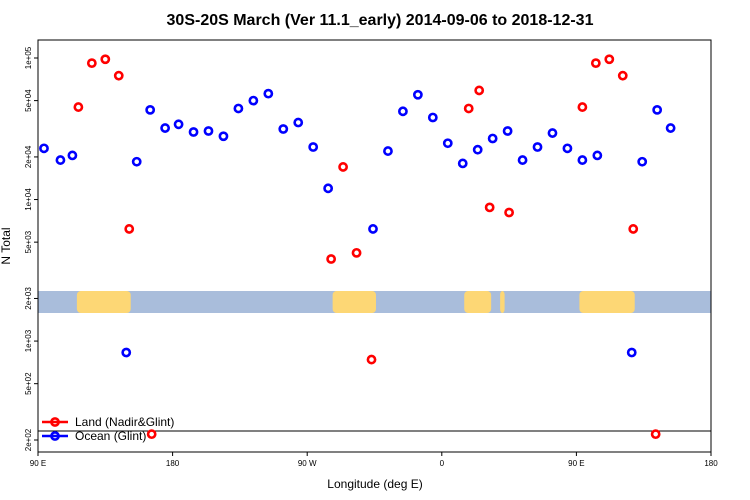 Image resolution: width=750 pixels, height=500 pixels. What do you see at coordinates (28, 383) in the screenshot?
I see `y-tick-label: 5e+02` at bounding box center [28, 383].